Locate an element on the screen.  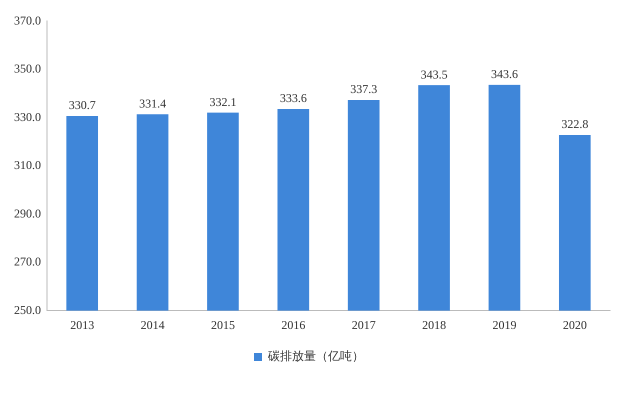
data-label: 331.4 is located at coordinates (152, 103).